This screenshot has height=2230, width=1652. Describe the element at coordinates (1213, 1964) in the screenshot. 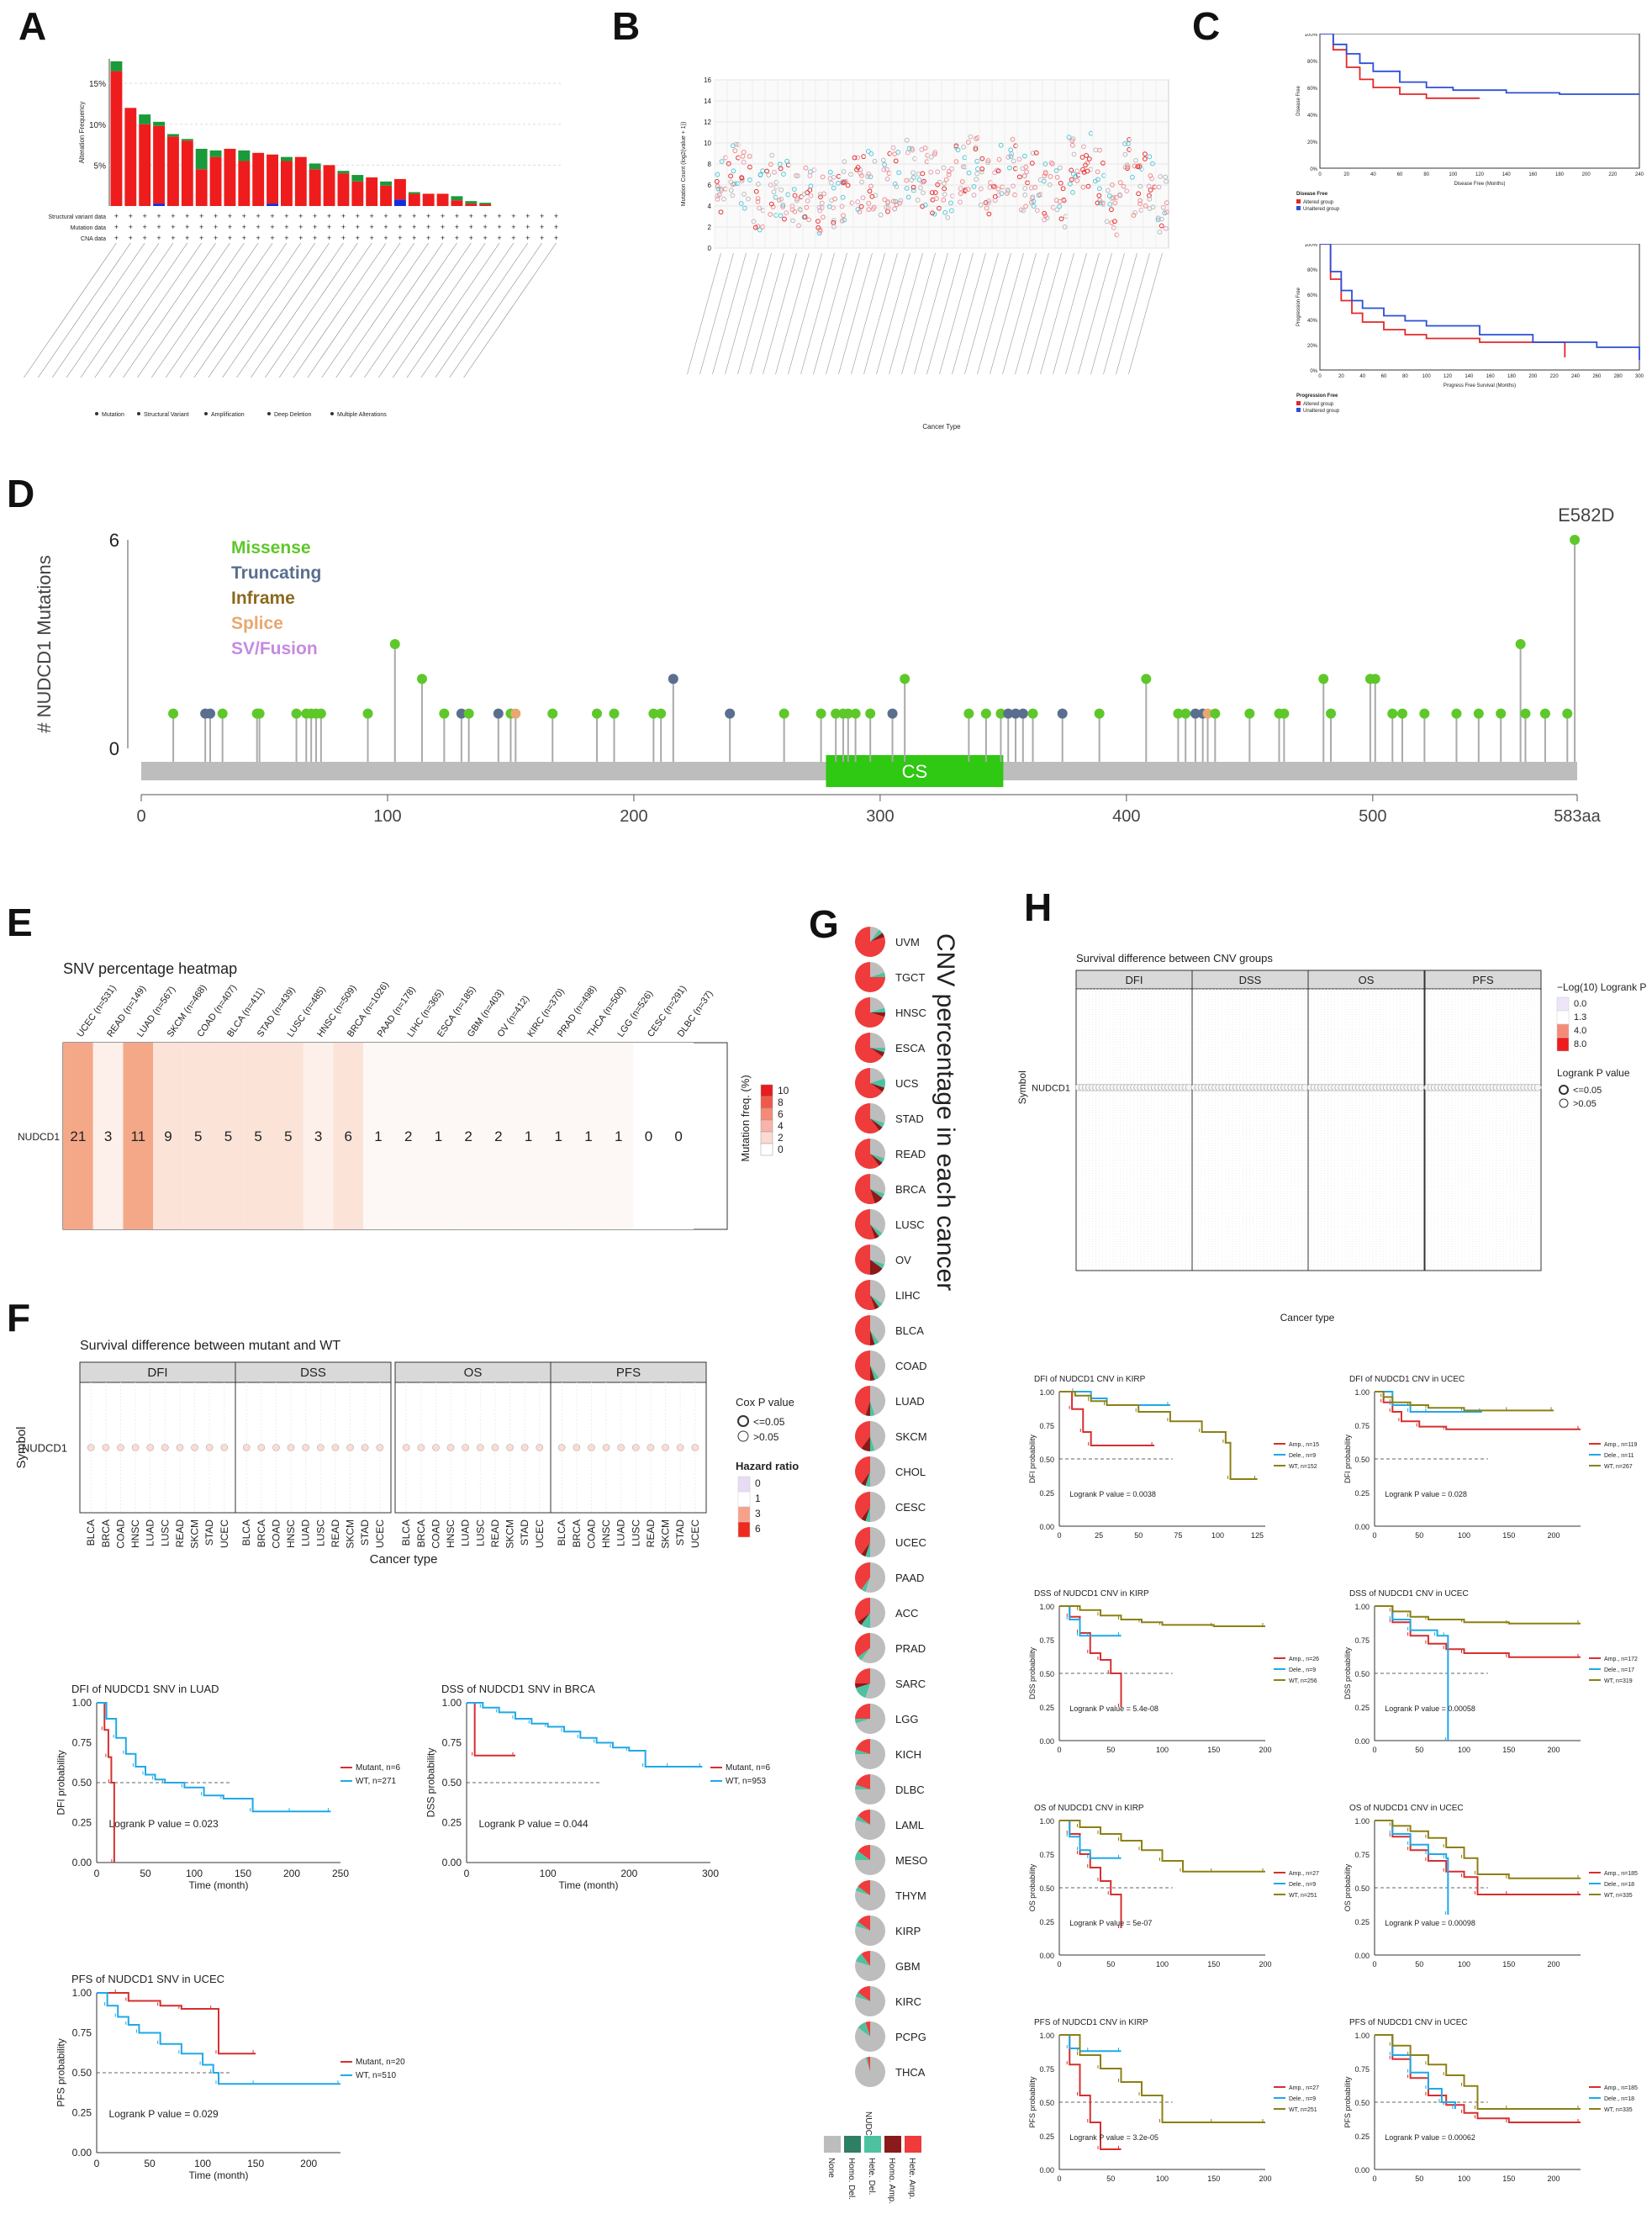

I see `H-km-5-x-tick: 150` at that location.